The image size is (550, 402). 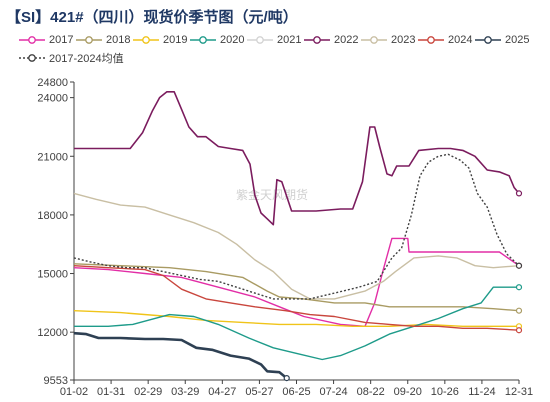 What do you see at coordinates (273, 40) in the screenshot?
I see `legend-item-2021: 2021` at bounding box center [273, 40].